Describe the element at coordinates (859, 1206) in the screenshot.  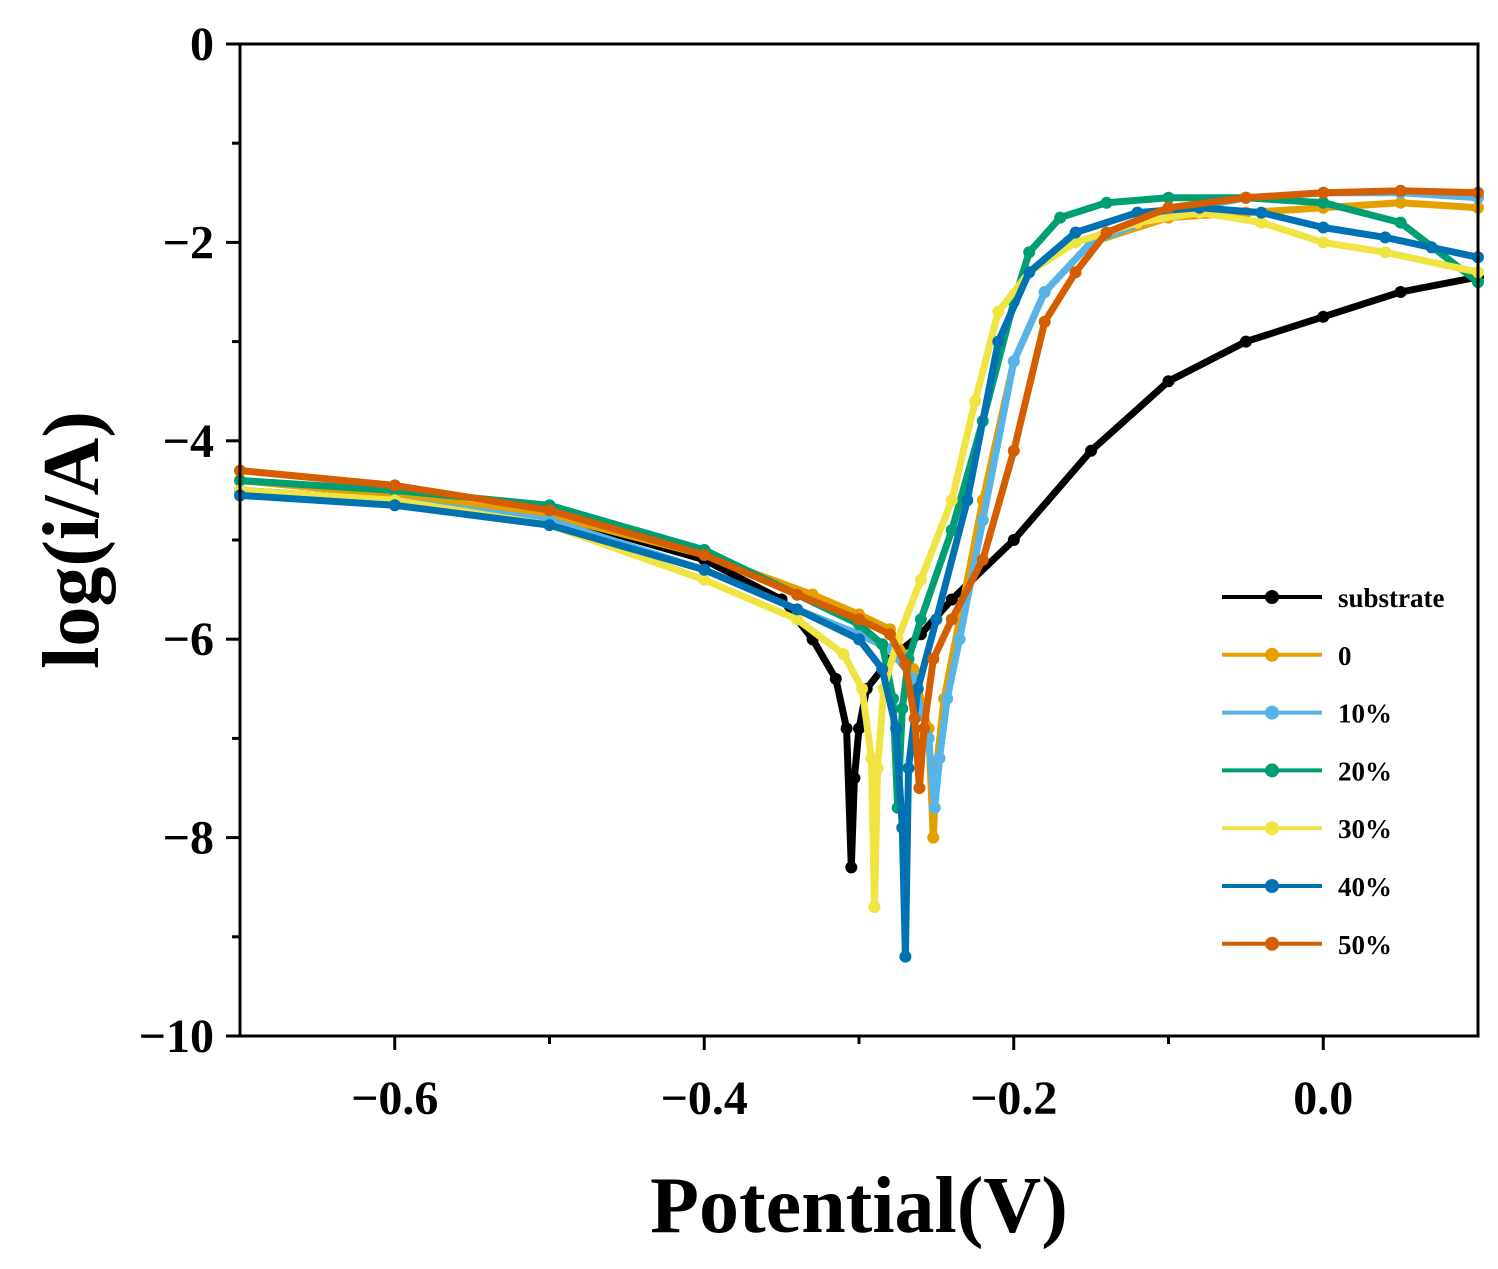
I see `x-axis-title: Potential(V)` at that location.